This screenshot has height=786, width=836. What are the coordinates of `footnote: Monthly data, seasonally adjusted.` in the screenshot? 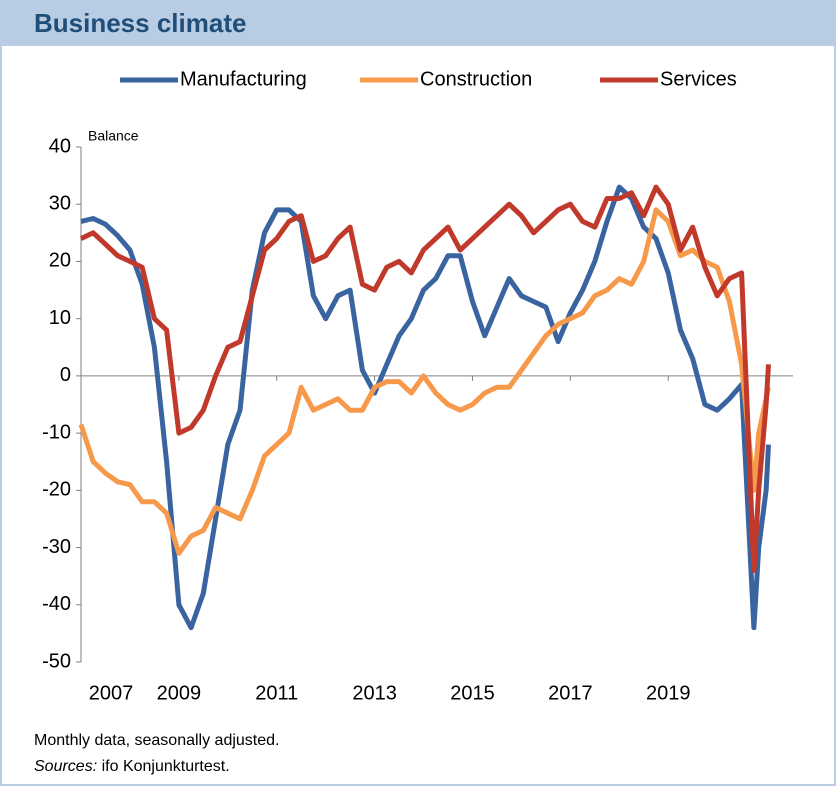 It's located at (156, 740).